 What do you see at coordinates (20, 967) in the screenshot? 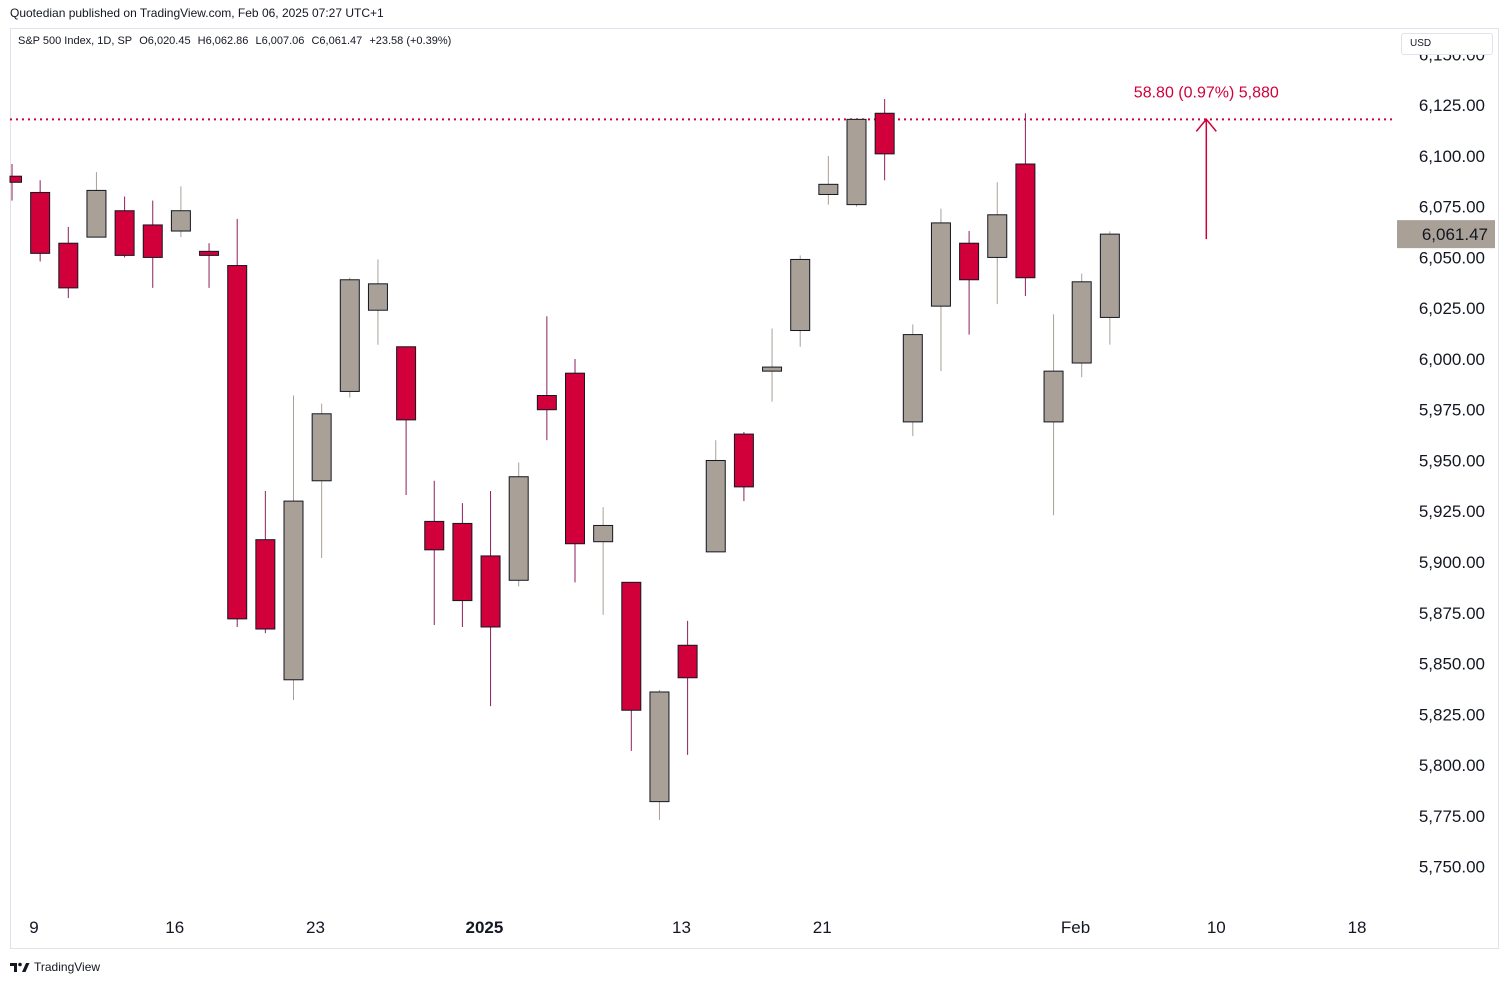
I see `tradingview-logo-icon` at bounding box center [20, 967].